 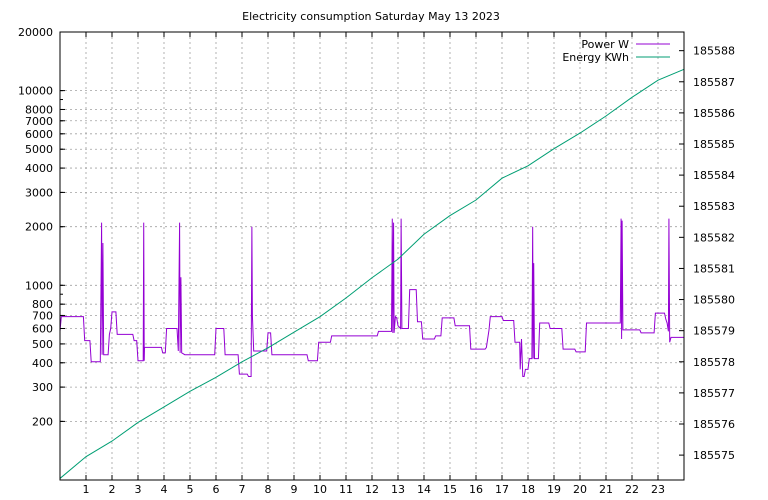 I want to click on x-tick-label: 3, so click(x=138, y=489).